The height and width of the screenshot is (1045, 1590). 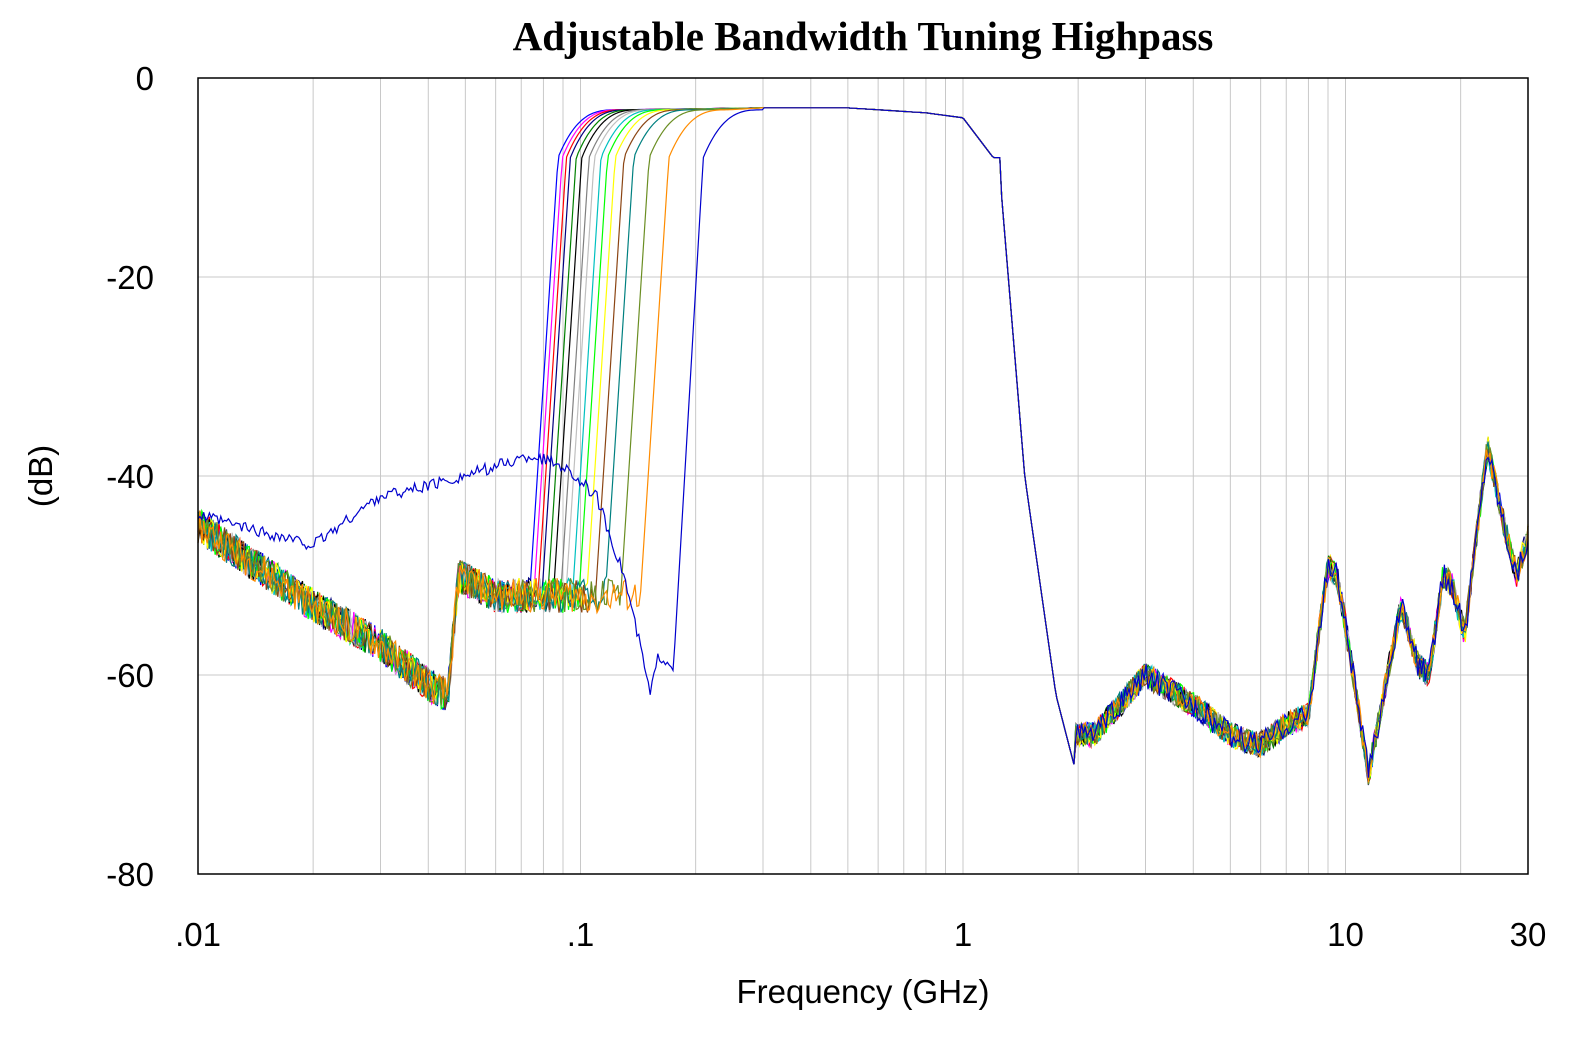 I want to click on x-tick-label: .1, so click(x=581, y=934).